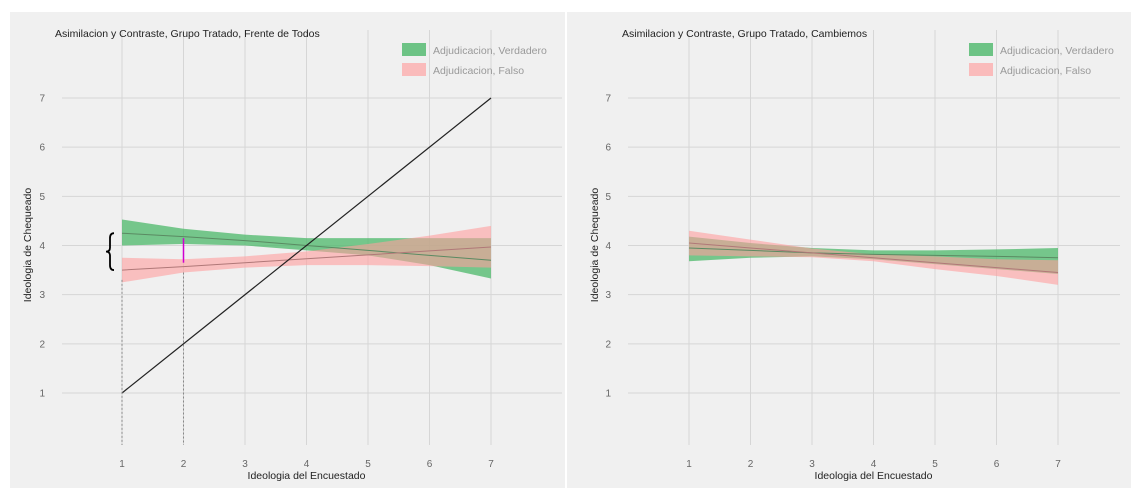 The image size is (1131, 488). Describe the element at coordinates (306, 258) in the screenshot. I see `left-fit-line-falso` at that location.